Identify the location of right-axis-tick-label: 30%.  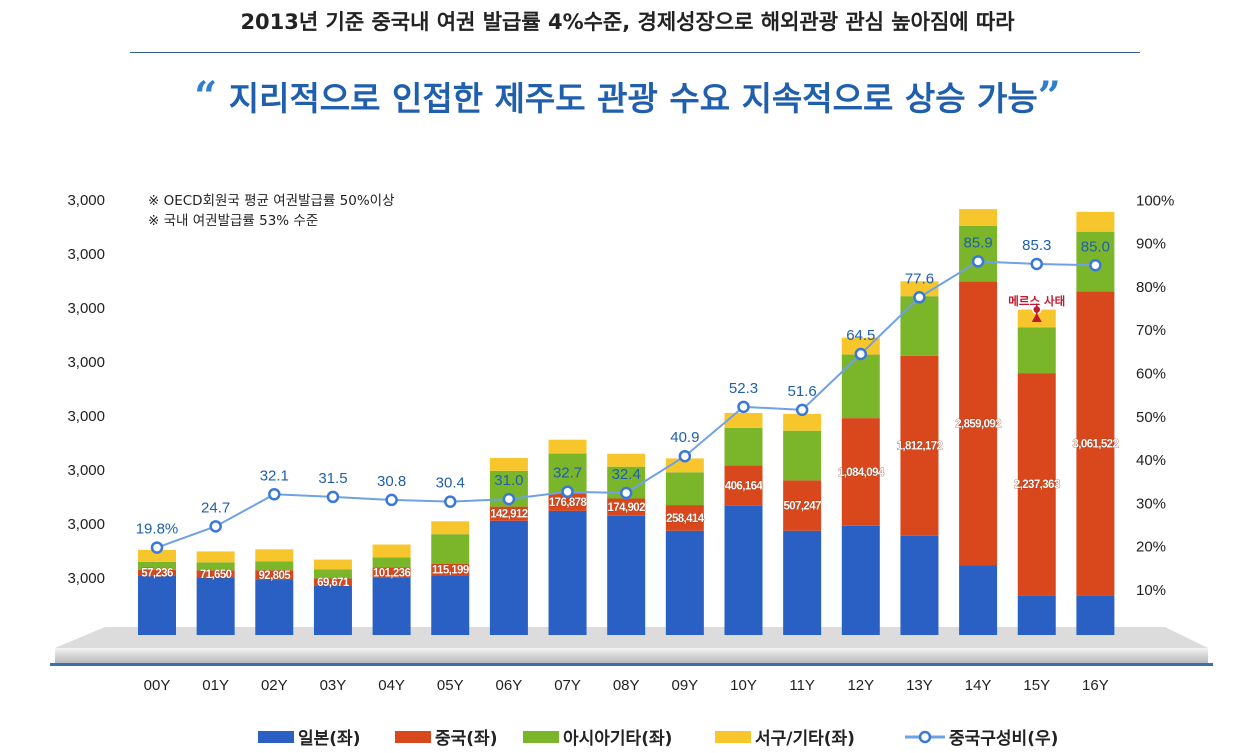
(1151, 503).